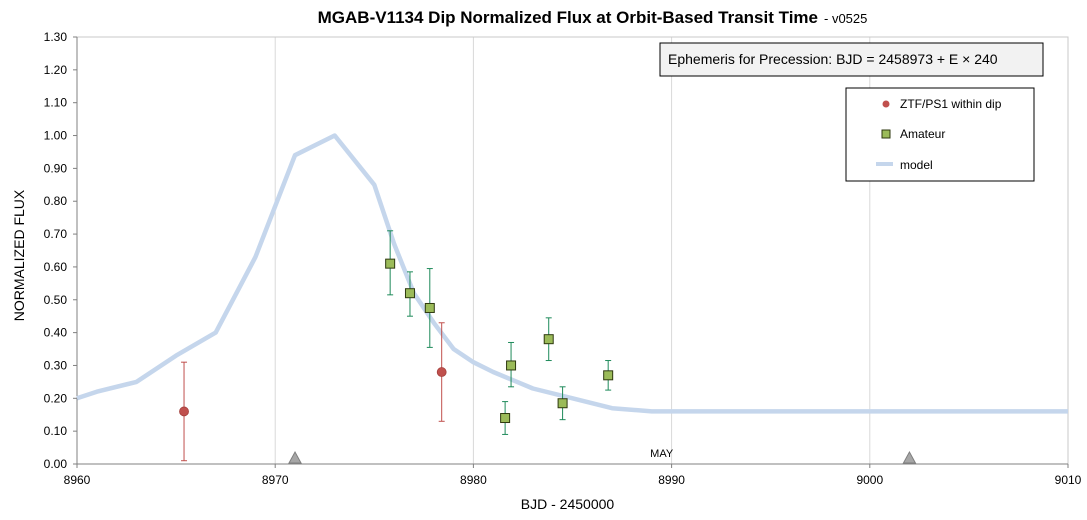 This screenshot has height=520, width=1087. I want to click on y-tick-label: 0.60, so click(56, 267).